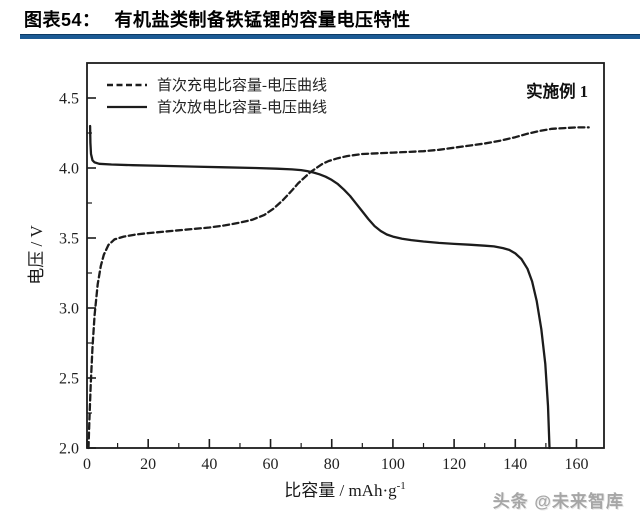  What do you see at coordinates (558, 501) in the screenshot?
I see `watermark: 头条 @未来智库` at bounding box center [558, 501].